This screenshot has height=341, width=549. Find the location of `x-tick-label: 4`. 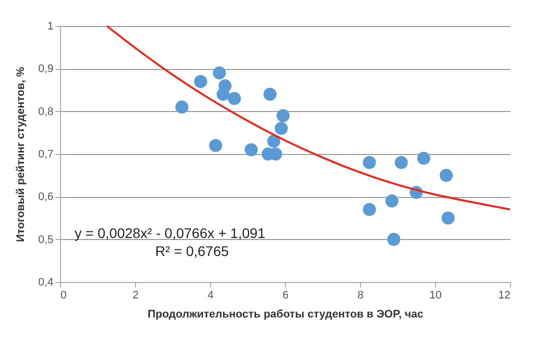

x-tick-label: 4 is located at coordinates (210, 296).